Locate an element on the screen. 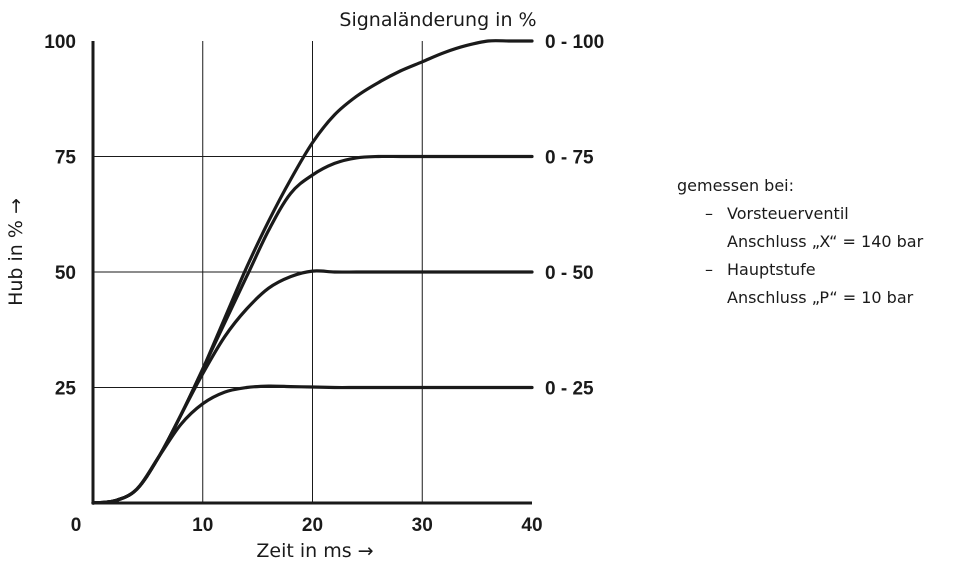  note-item-detail: Anschluss „X“ = 140 bar is located at coordinates (825, 241).